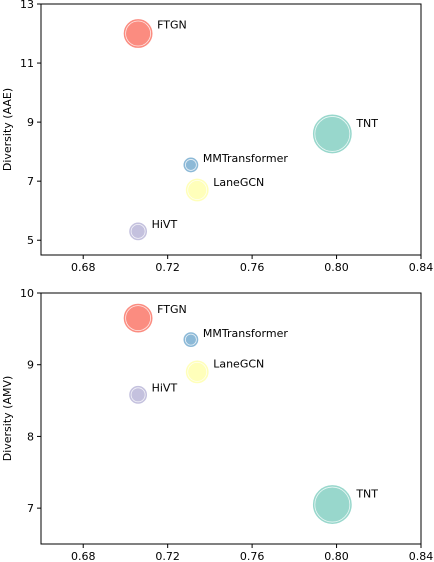 This screenshot has width=434, height=562. I want to click on y-axis-label: Diversity (AMV), so click(7, 419).